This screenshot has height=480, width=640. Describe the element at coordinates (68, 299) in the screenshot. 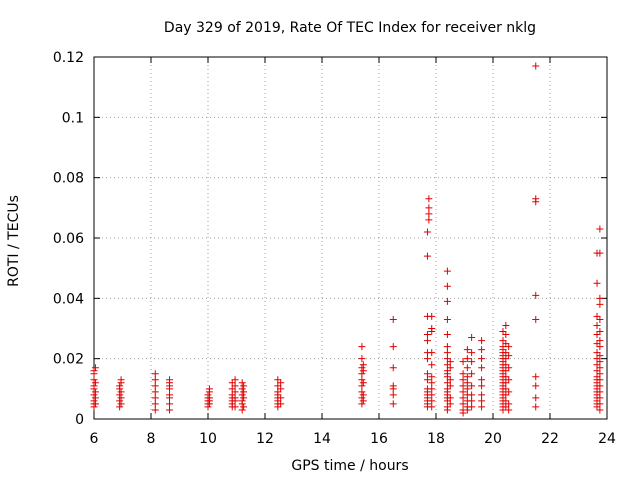

I see `y-tick-label: 0.04` at that location.